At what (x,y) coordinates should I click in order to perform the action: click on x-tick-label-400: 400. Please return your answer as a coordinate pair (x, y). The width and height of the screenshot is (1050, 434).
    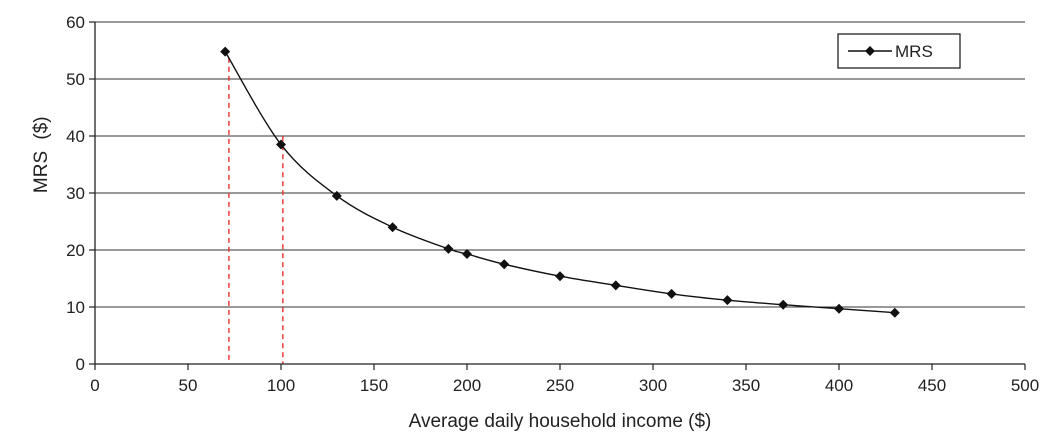
    Looking at the image, I should click on (839, 385).